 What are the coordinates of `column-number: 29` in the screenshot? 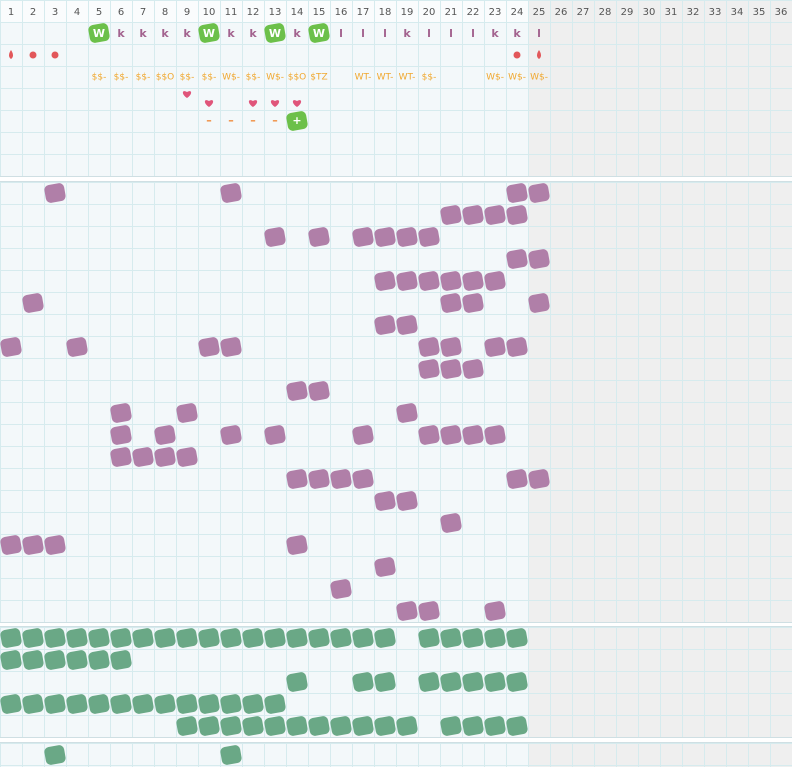 It's located at (627, 12).